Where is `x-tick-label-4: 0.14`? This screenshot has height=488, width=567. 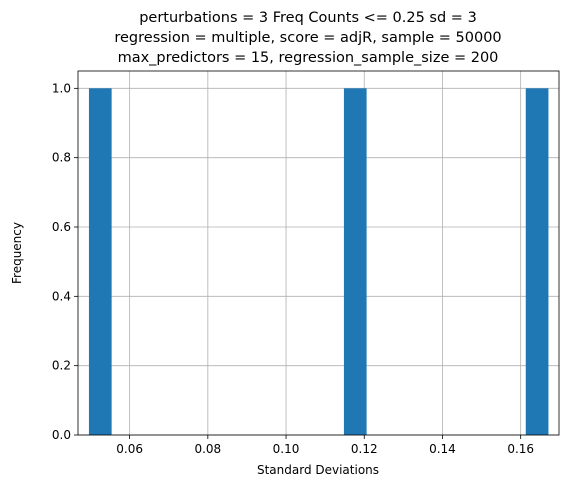 x-tick-label-4: 0.14 is located at coordinates (442, 449).